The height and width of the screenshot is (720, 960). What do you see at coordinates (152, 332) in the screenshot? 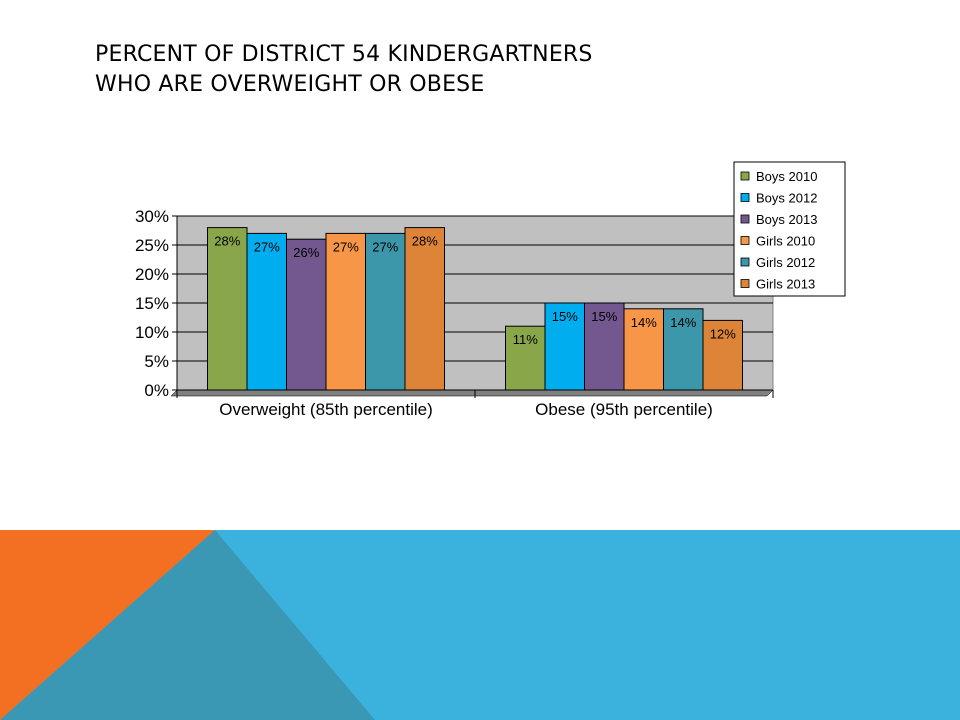
I see `y-tick-label: 10%` at bounding box center [152, 332].